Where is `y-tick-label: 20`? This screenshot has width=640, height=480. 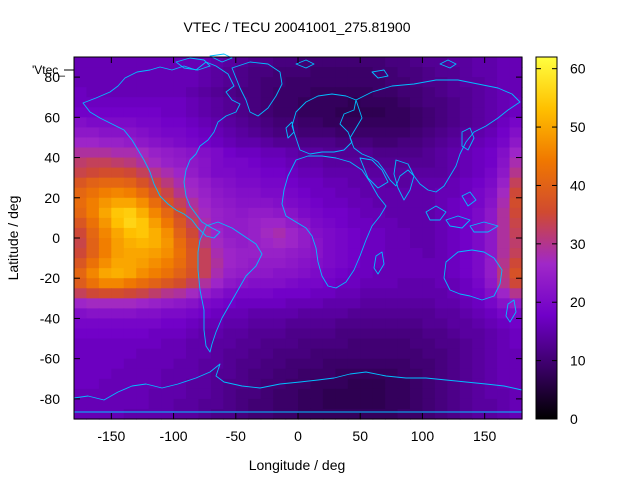 y-tick-label: 20 is located at coordinates (52, 198).